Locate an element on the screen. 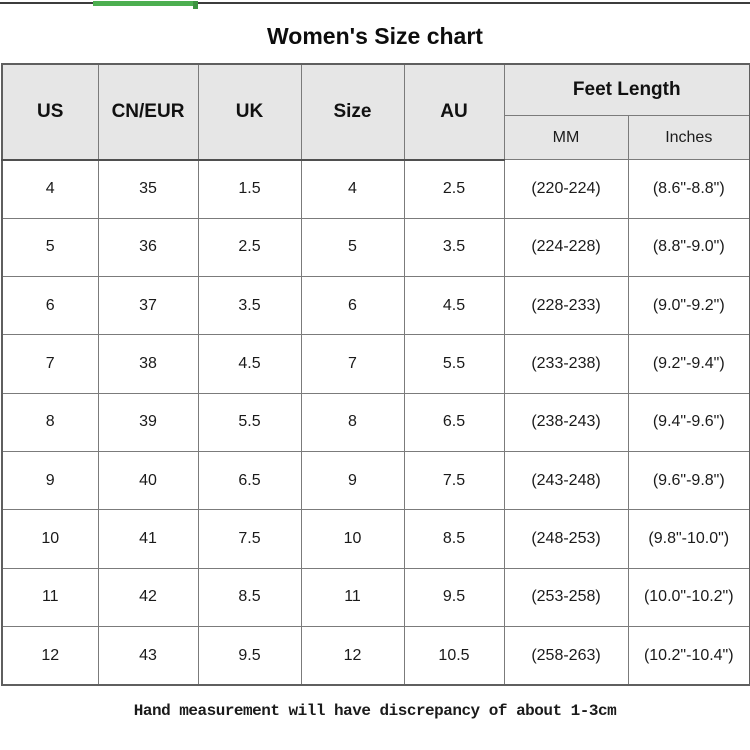 This screenshot has width=750, height=750. size-cell: (8.8"-9.0") is located at coordinates (688, 247).